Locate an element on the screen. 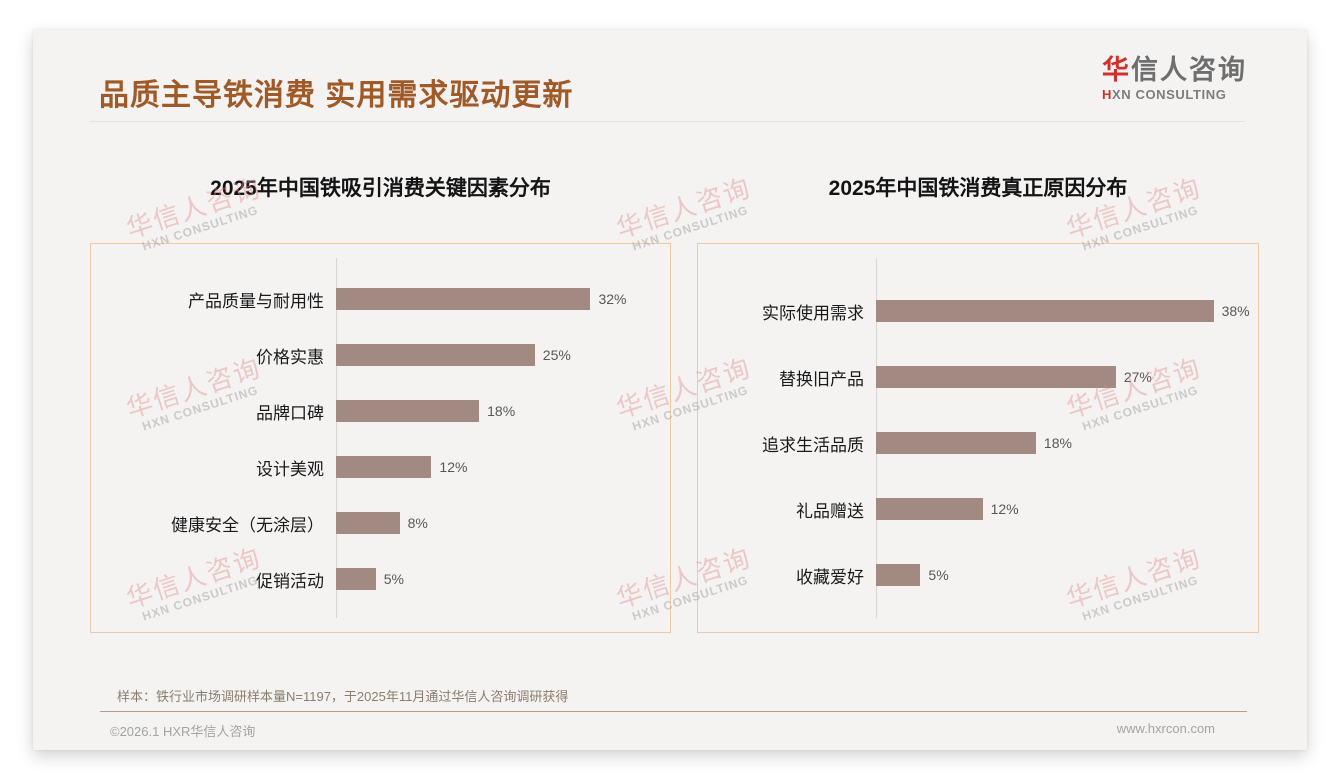  value-label: 27% is located at coordinates (1137, 377).